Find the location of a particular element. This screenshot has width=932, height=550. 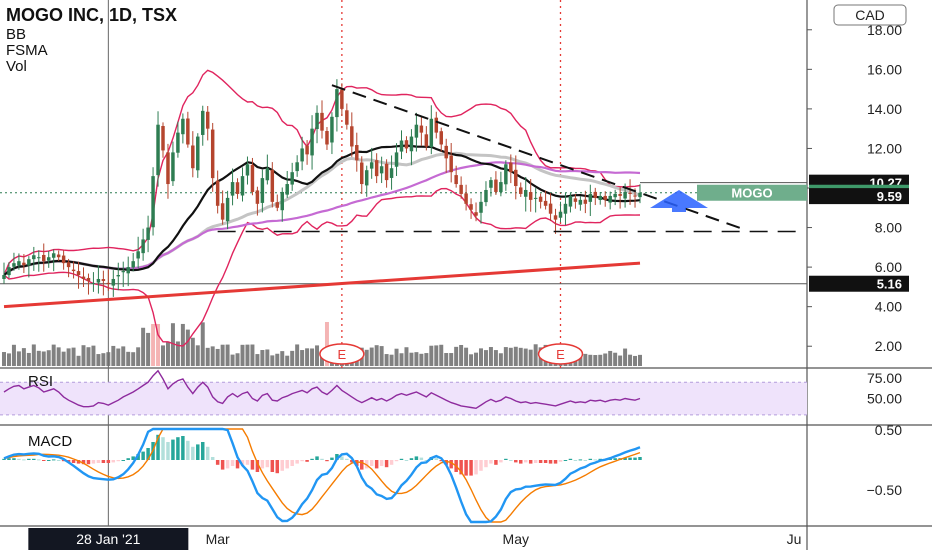

level-tag-9-59: 9.59 is located at coordinates (889, 196).